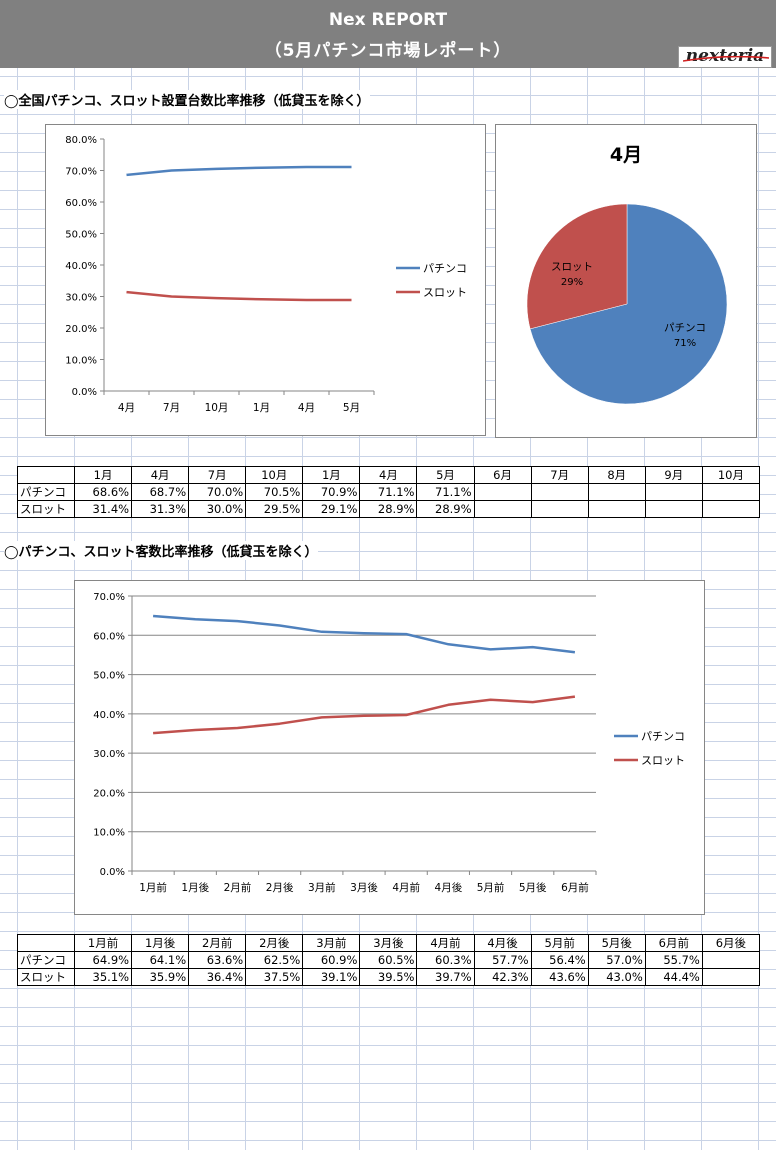  What do you see at coordinates (46, 960) in the screenshot?
I see `table-row-label: パチンコ` at bounding box center [46, 960].